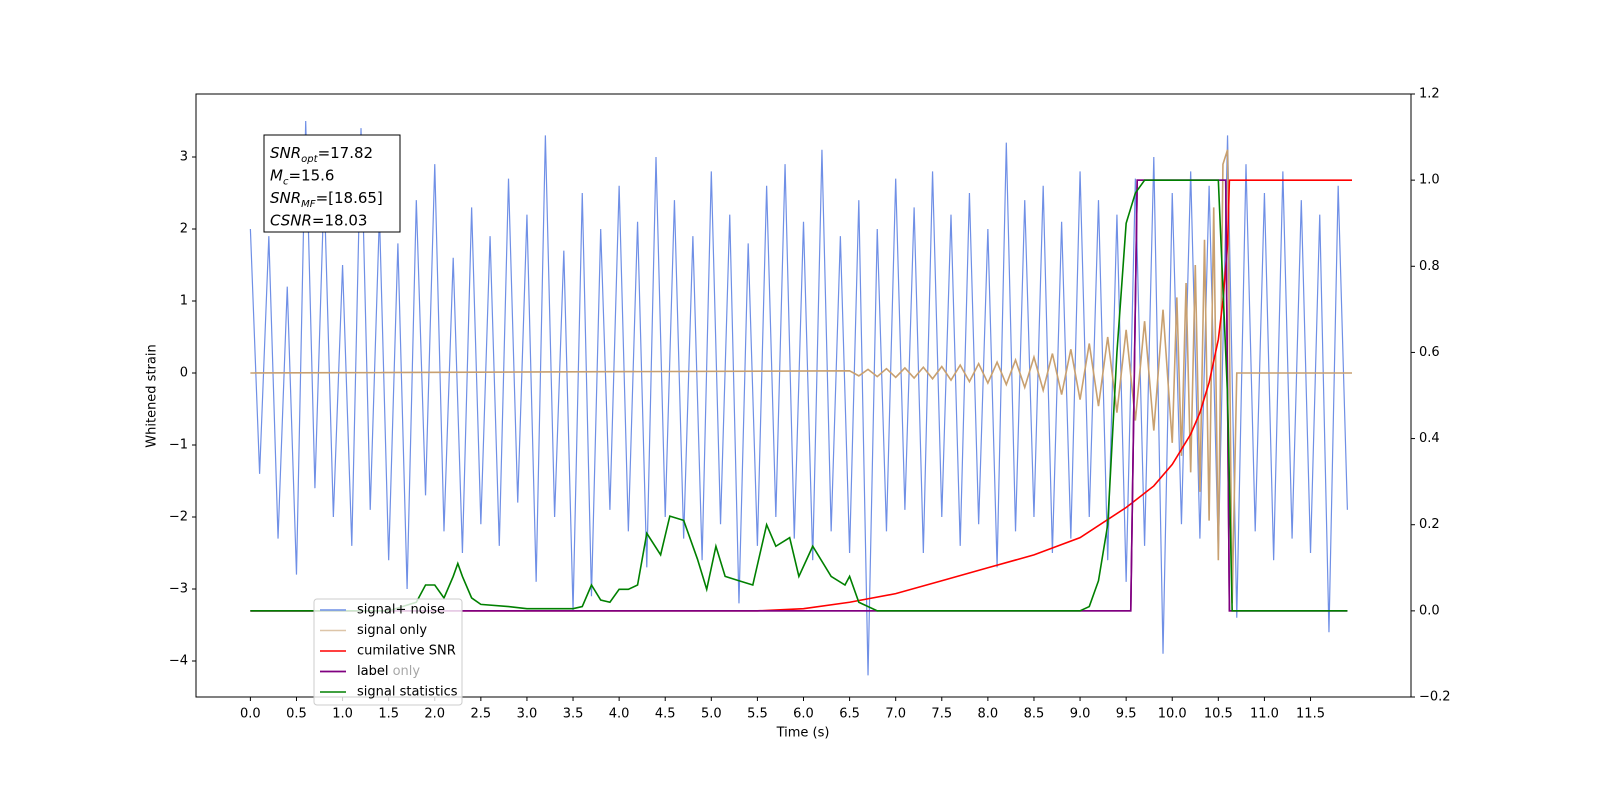 This screenshot has height=804, width=1600. Describe the element at coordinates (286, 181) in the screenshot. I see `annotation-sub: c` at that location.